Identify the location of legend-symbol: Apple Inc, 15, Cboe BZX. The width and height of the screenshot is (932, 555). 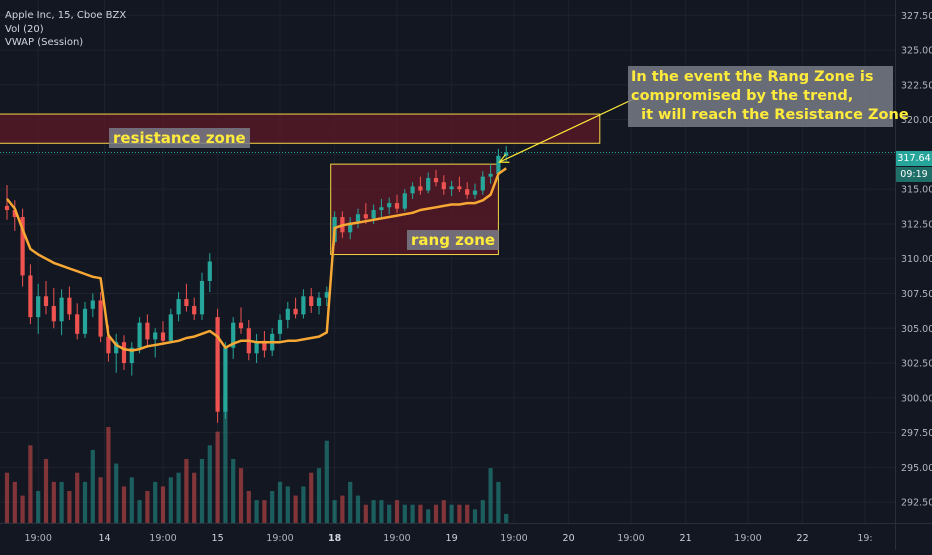
(66, 15).